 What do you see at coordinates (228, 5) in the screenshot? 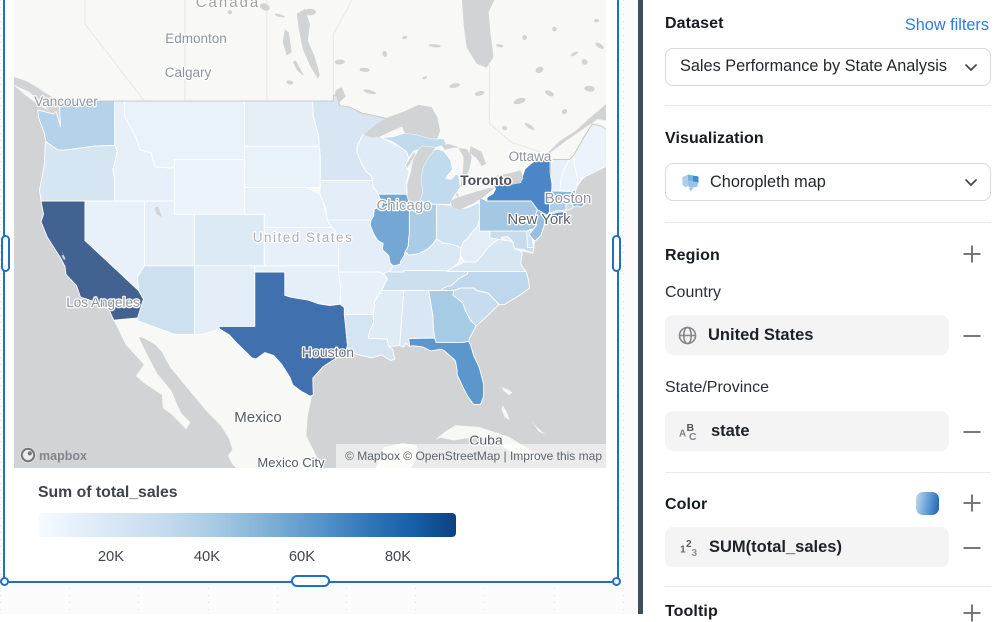
I see `svg-text: Canada` at bounding box center [228, 5].